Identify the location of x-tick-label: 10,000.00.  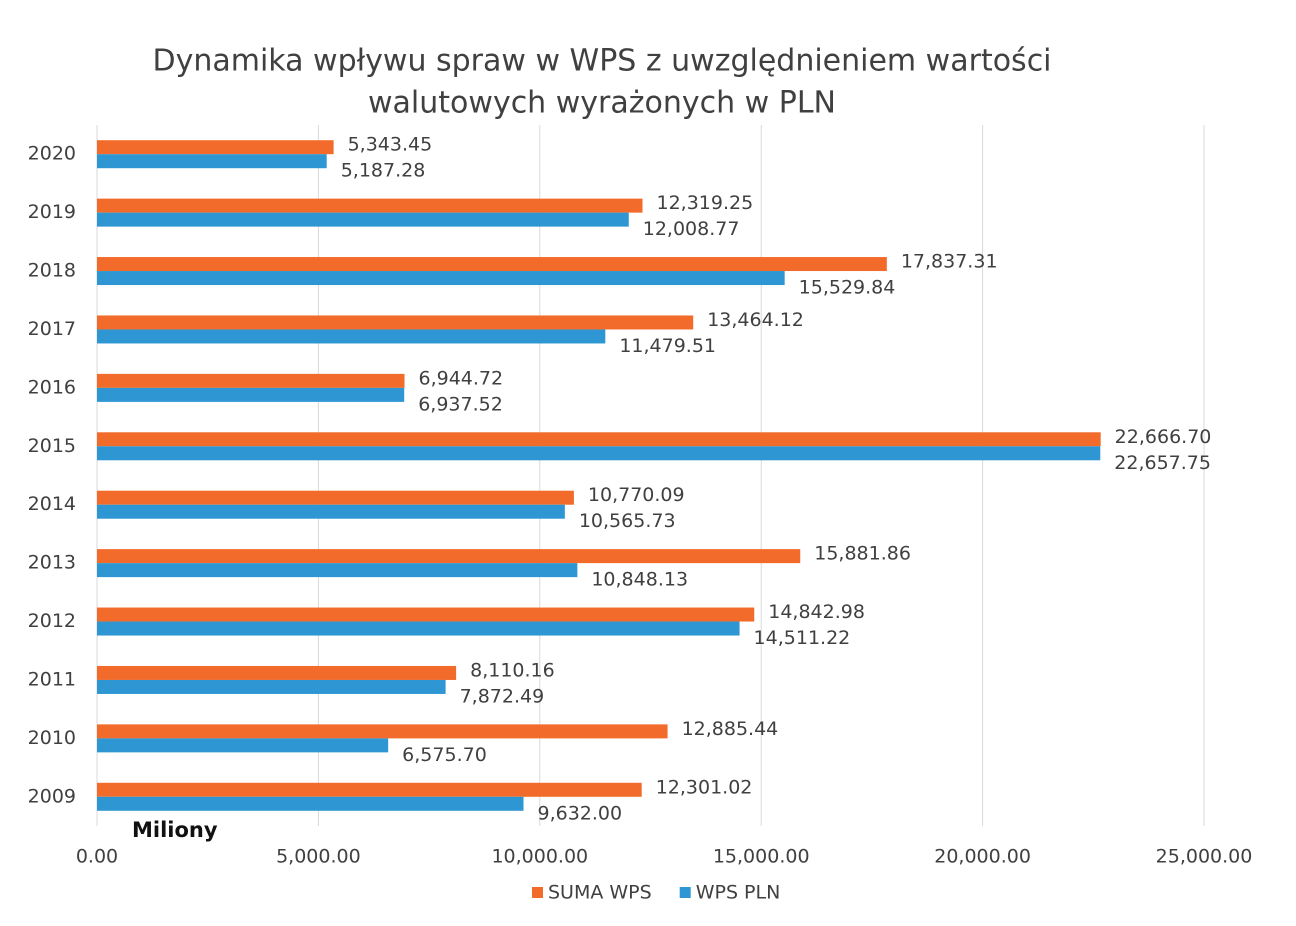
(539, 857).